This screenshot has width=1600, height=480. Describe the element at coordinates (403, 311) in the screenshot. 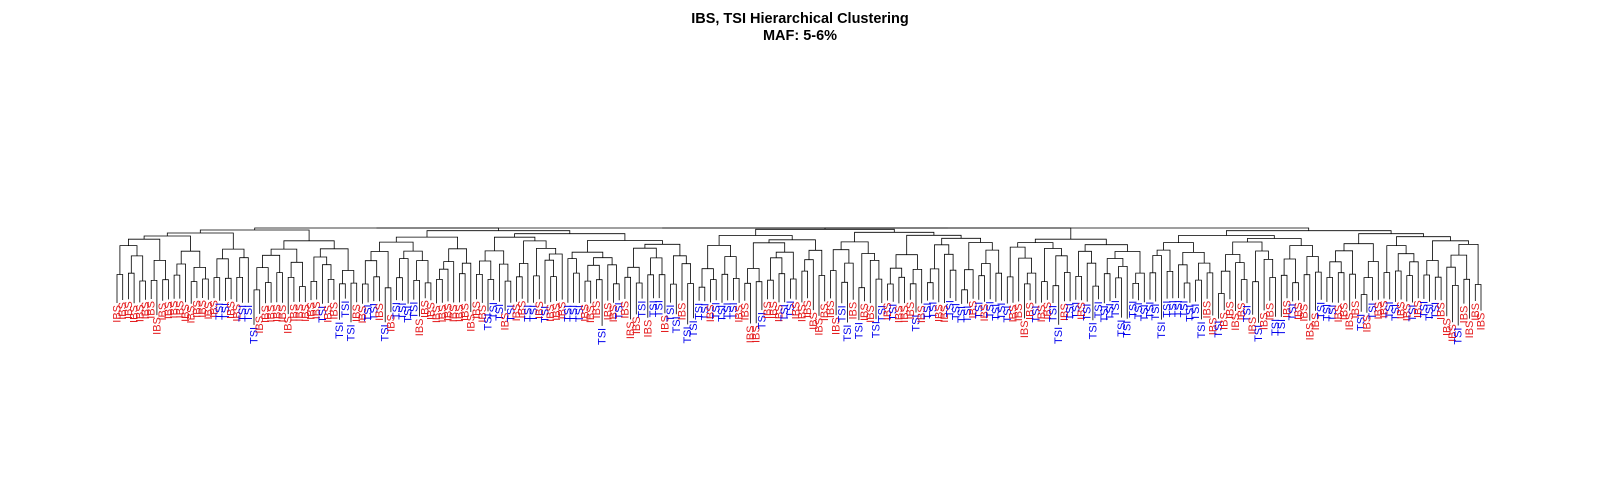

I see `leaf-label-50: TSI` at that location.